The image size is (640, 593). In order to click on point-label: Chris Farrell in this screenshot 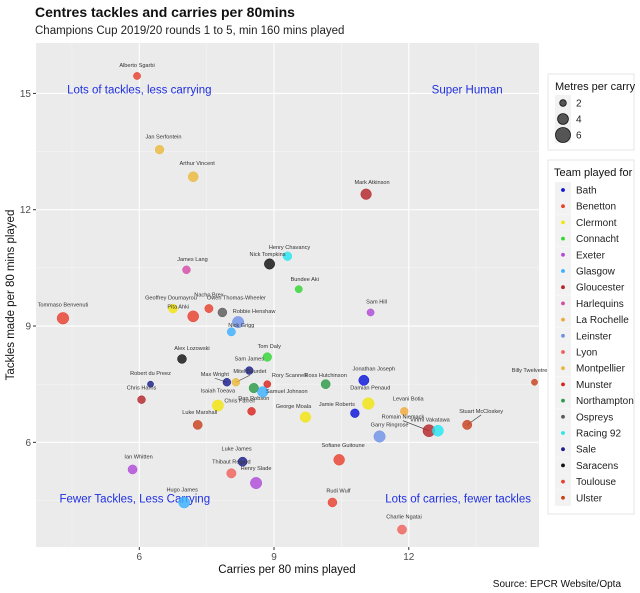, I will do `click(239, 401)`.